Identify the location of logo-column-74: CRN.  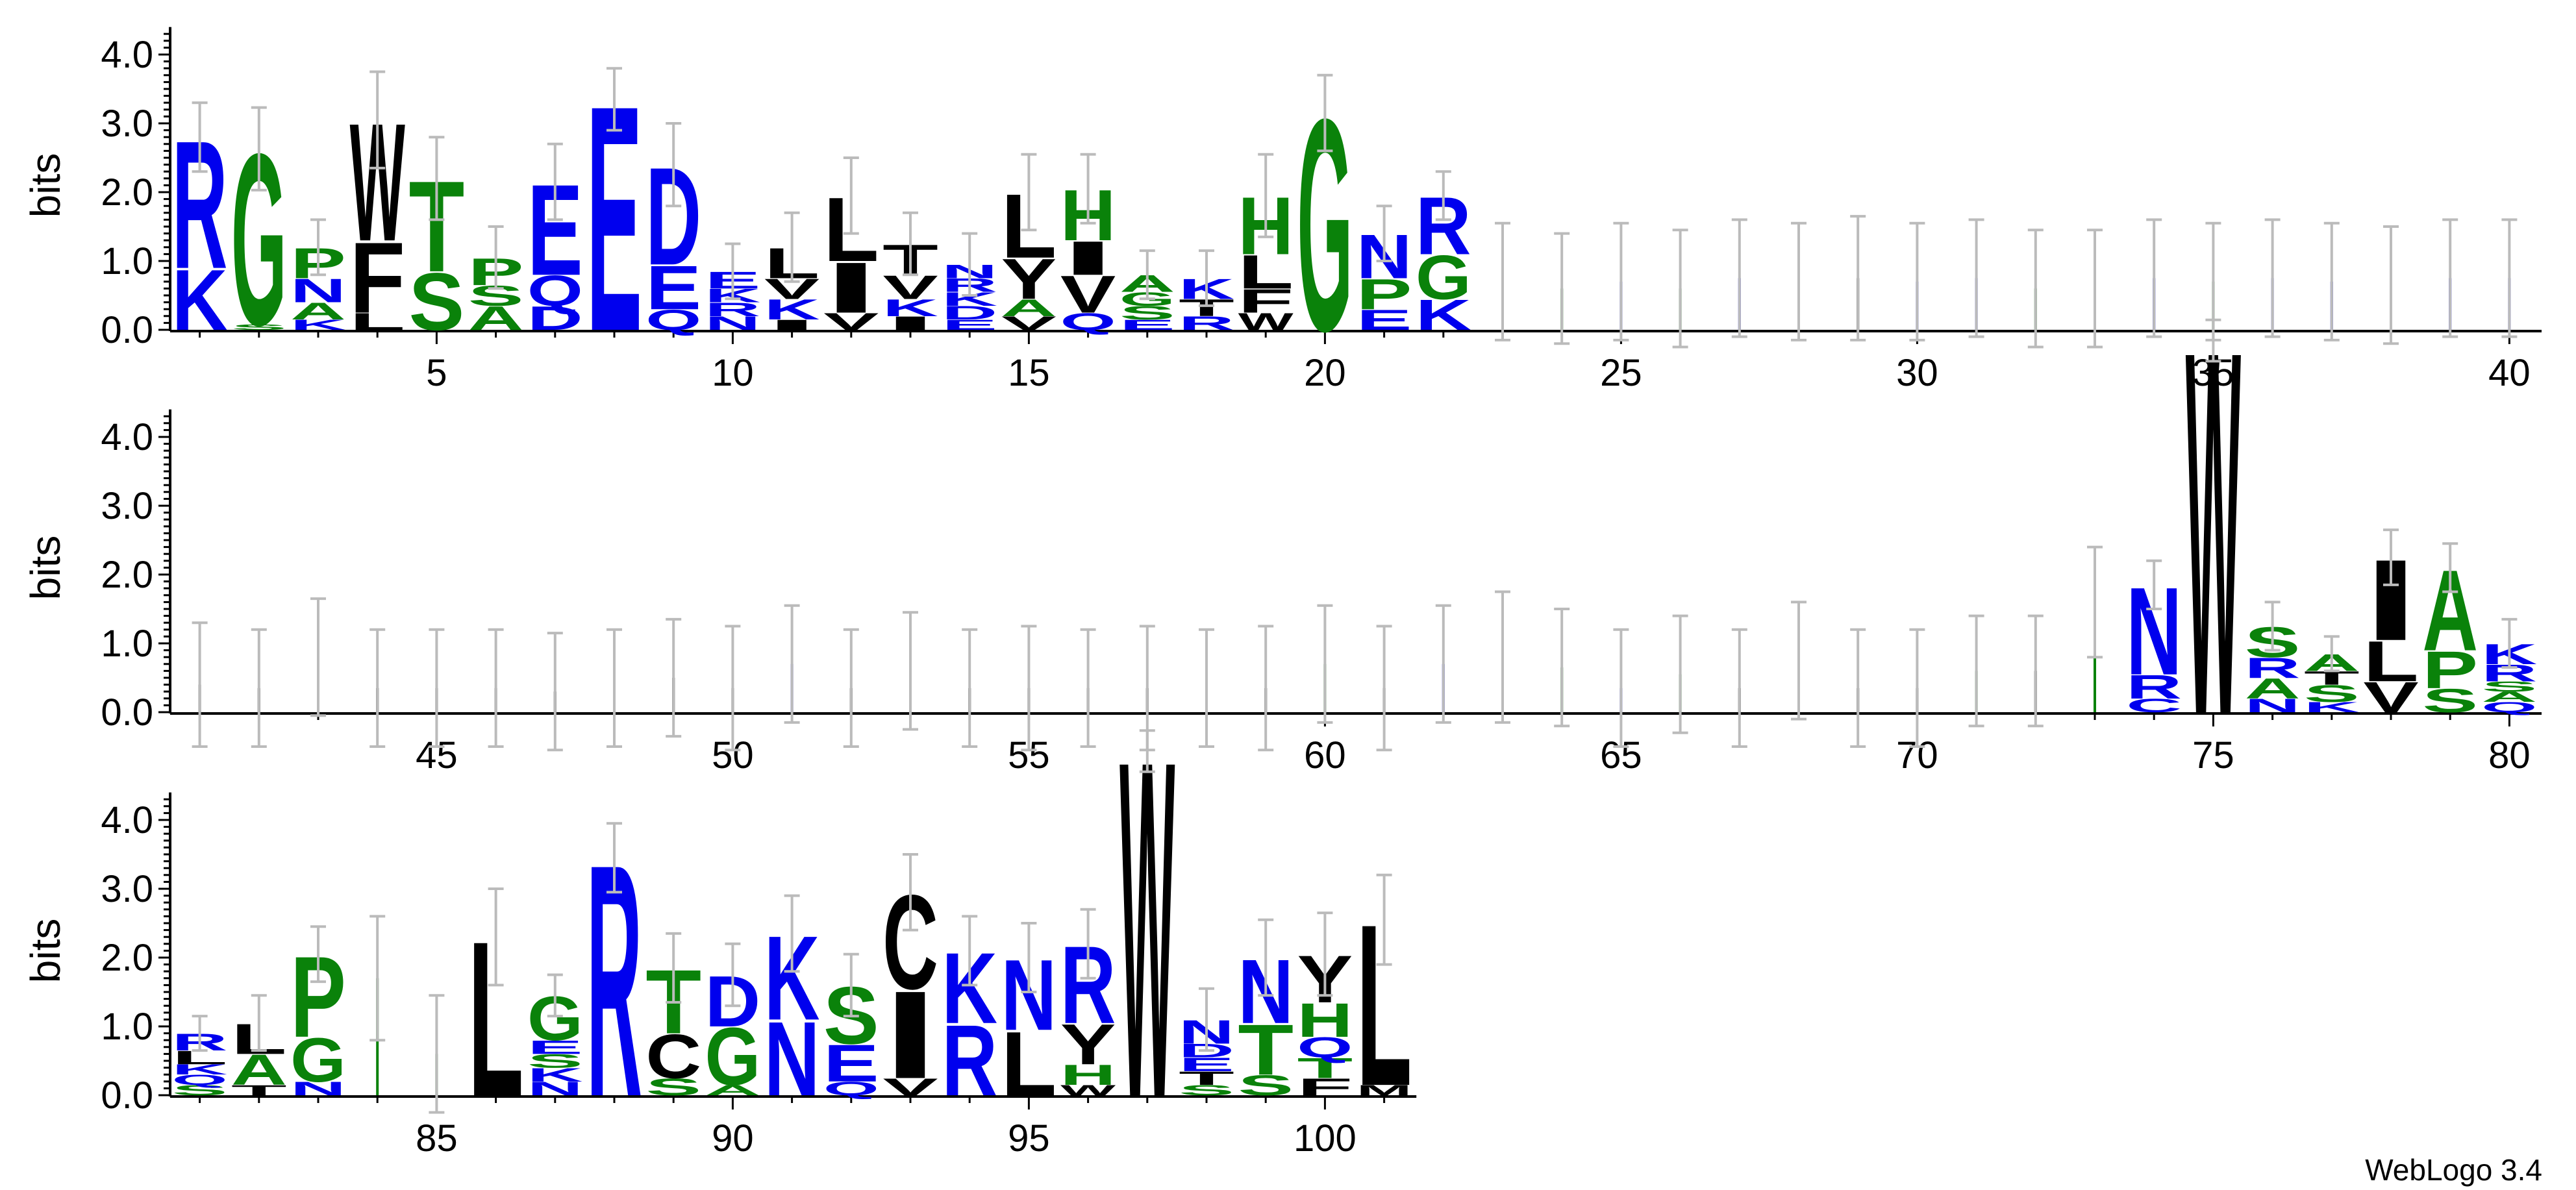
(2154, 638).